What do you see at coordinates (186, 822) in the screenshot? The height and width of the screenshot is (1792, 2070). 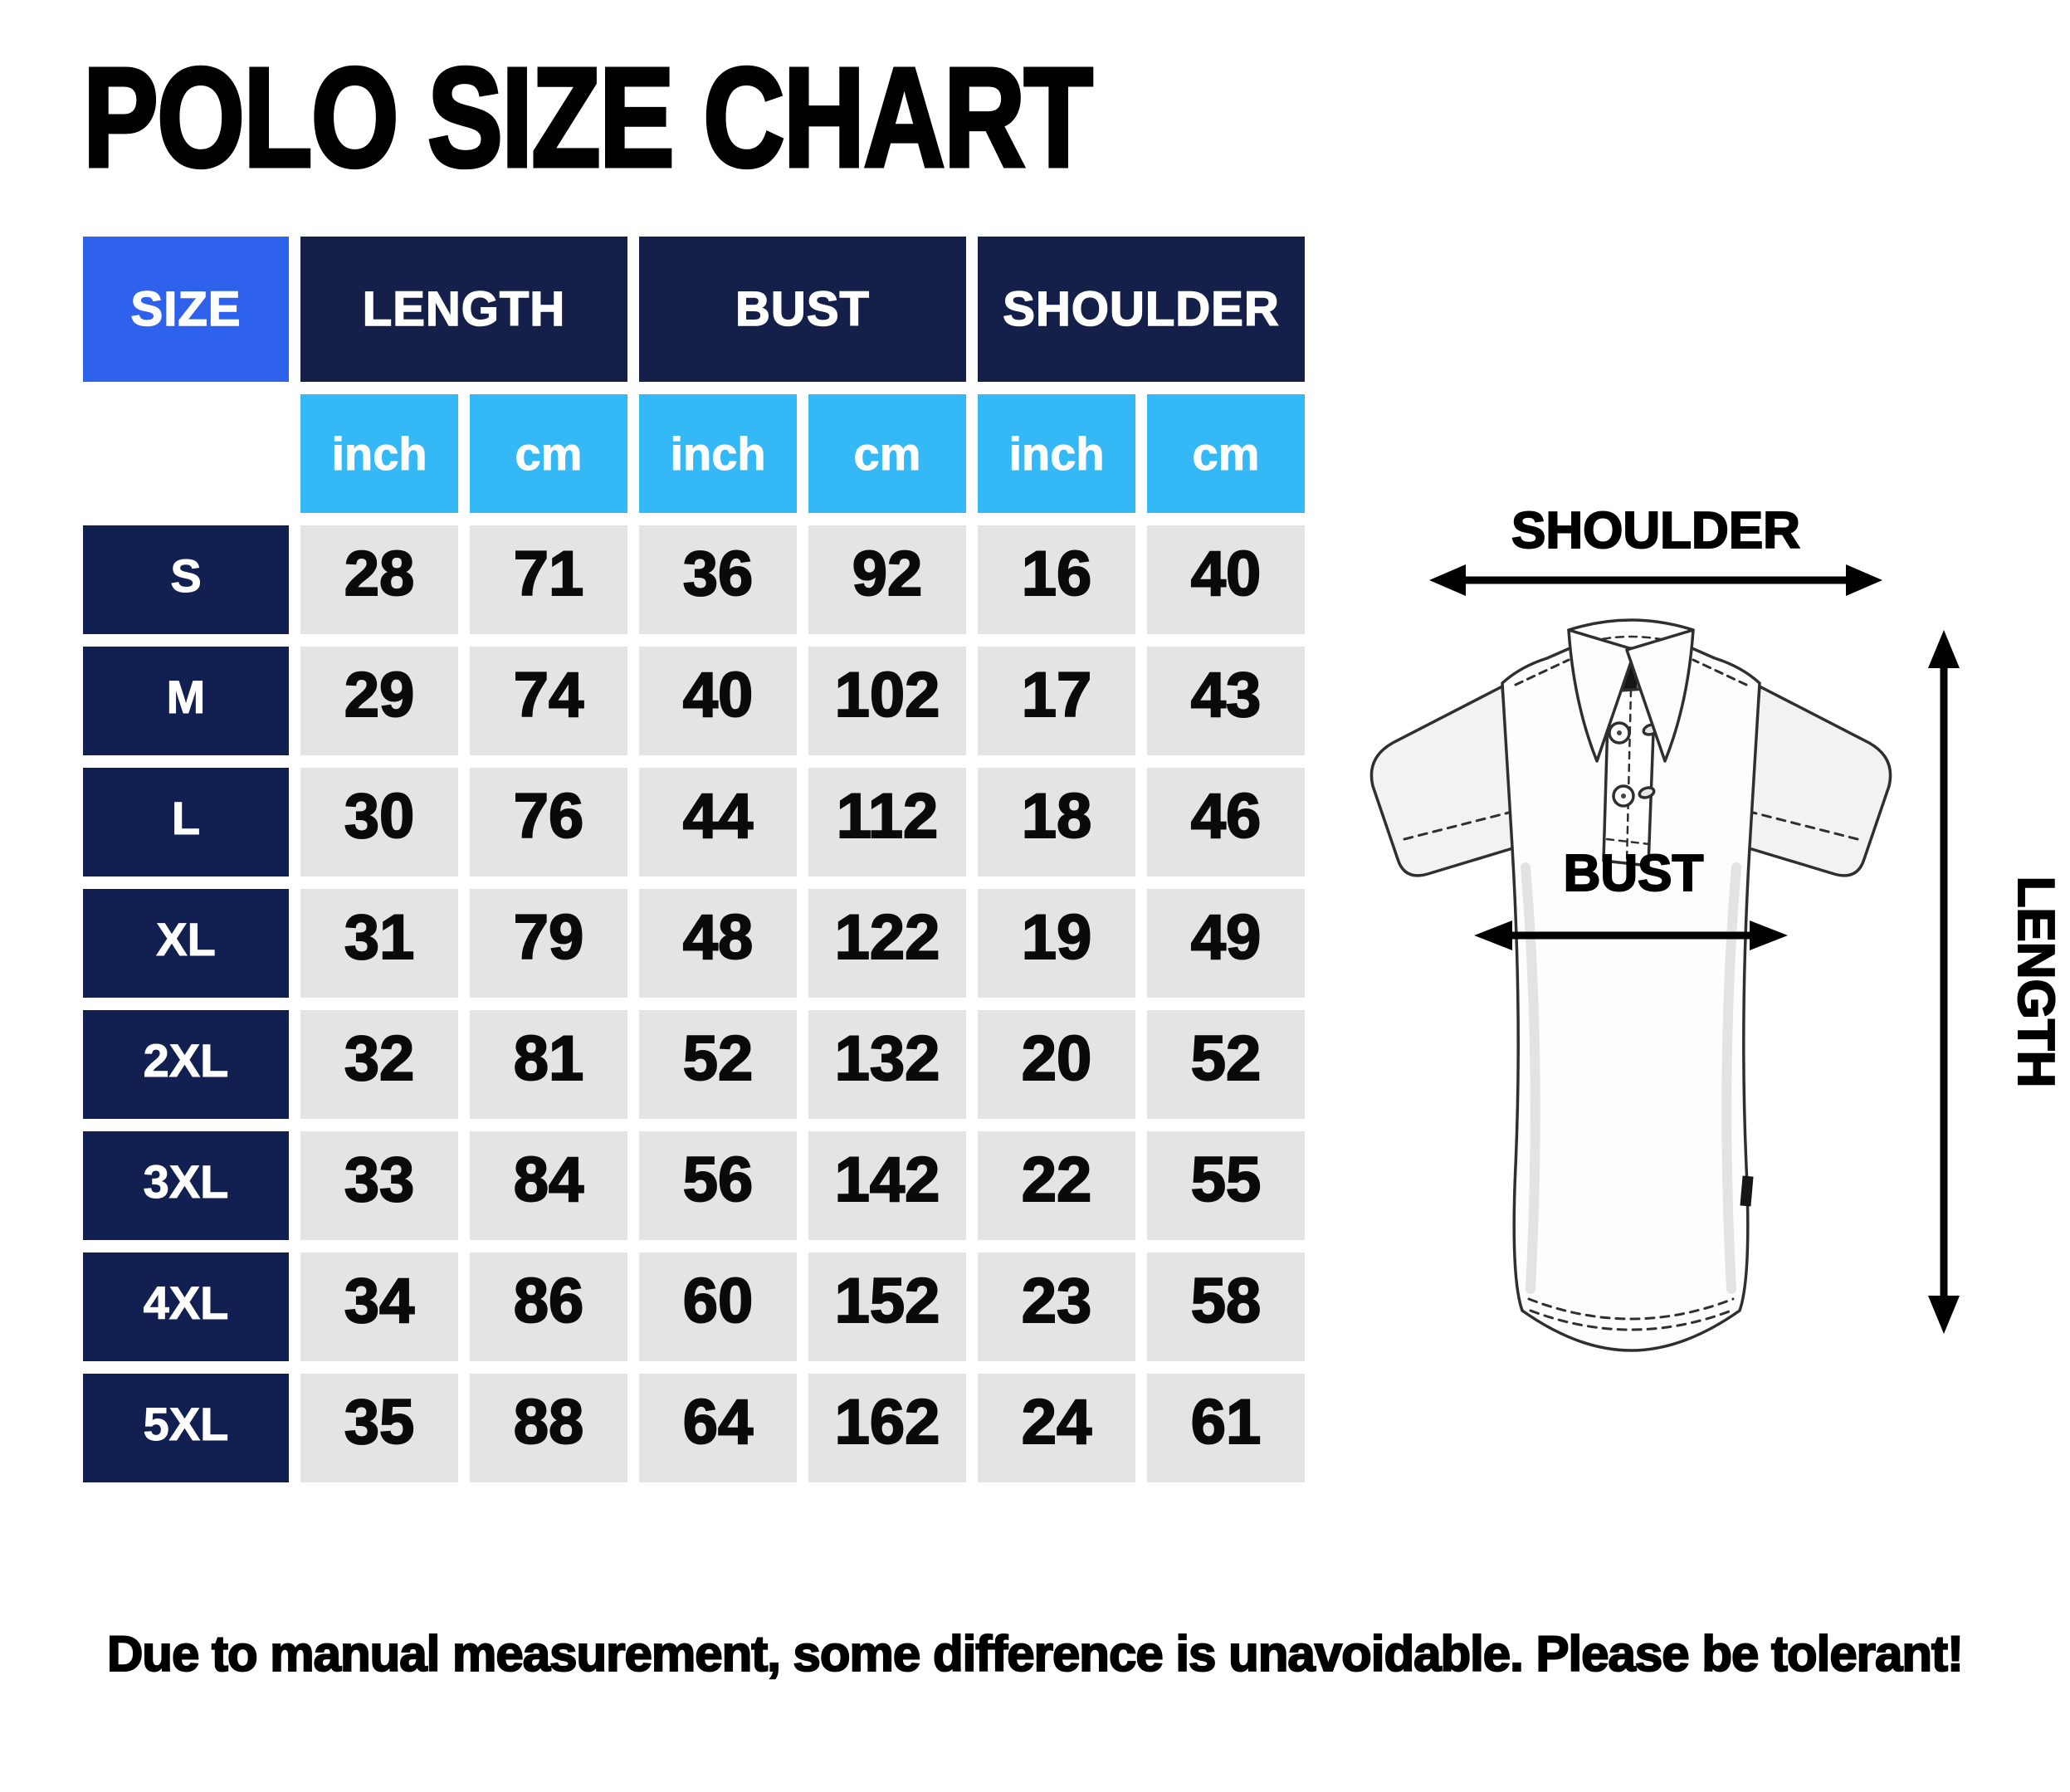 I see `size-cell: L` at bounding box center [186, 822].